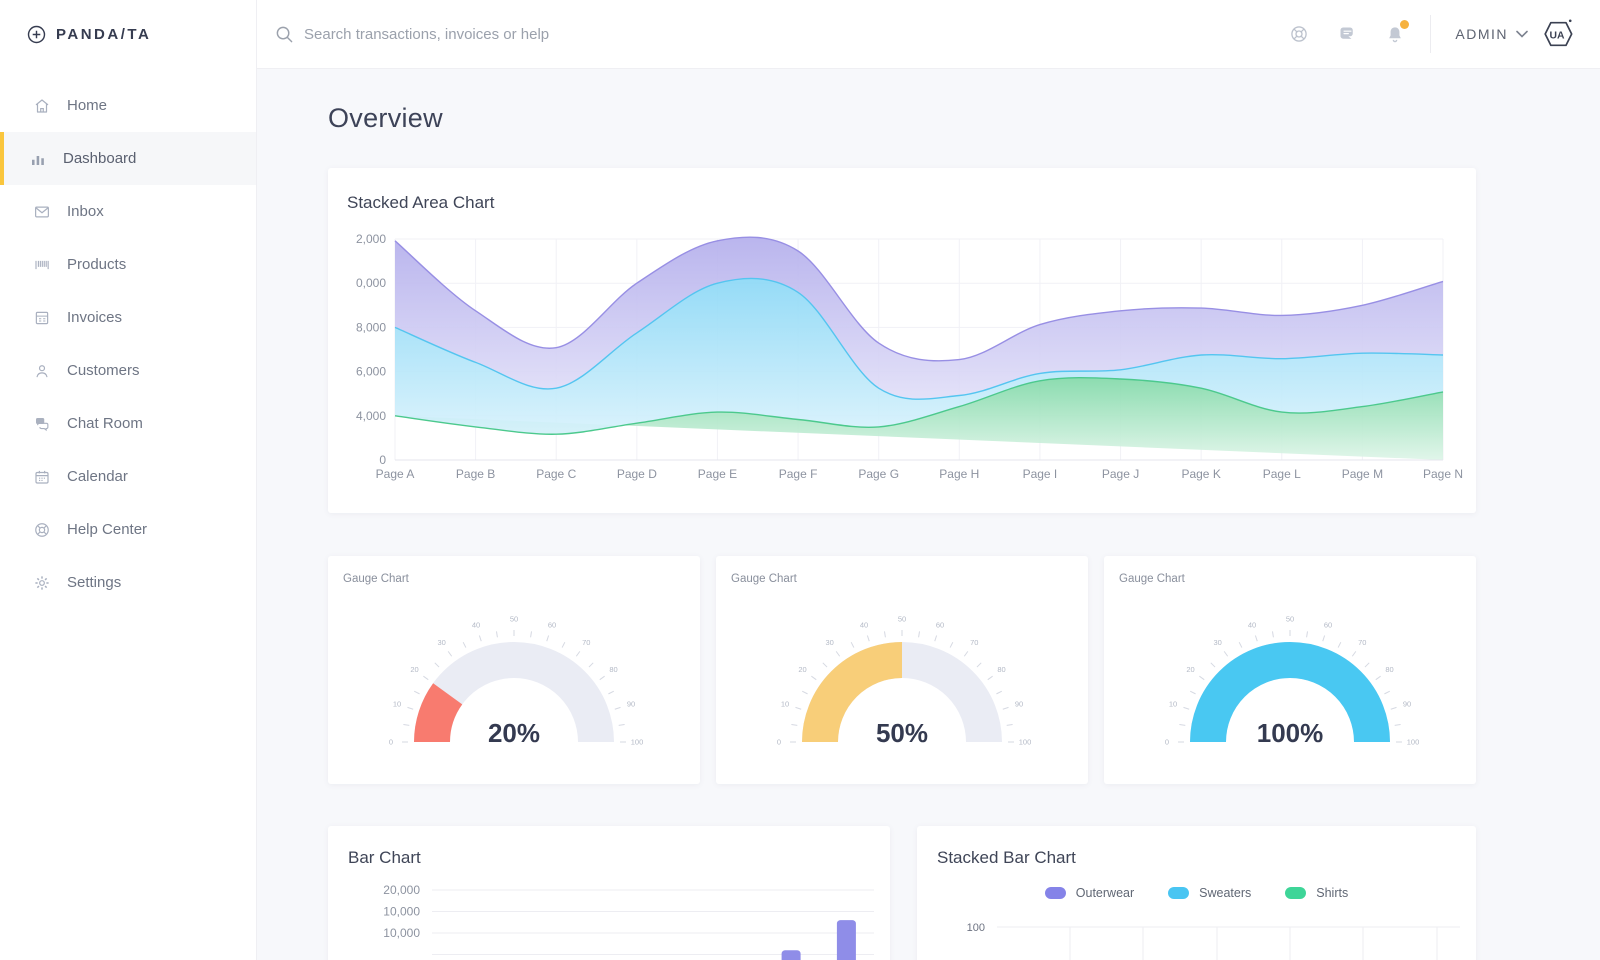  I want to click on svg-text: 2,000, so click(371, 239).